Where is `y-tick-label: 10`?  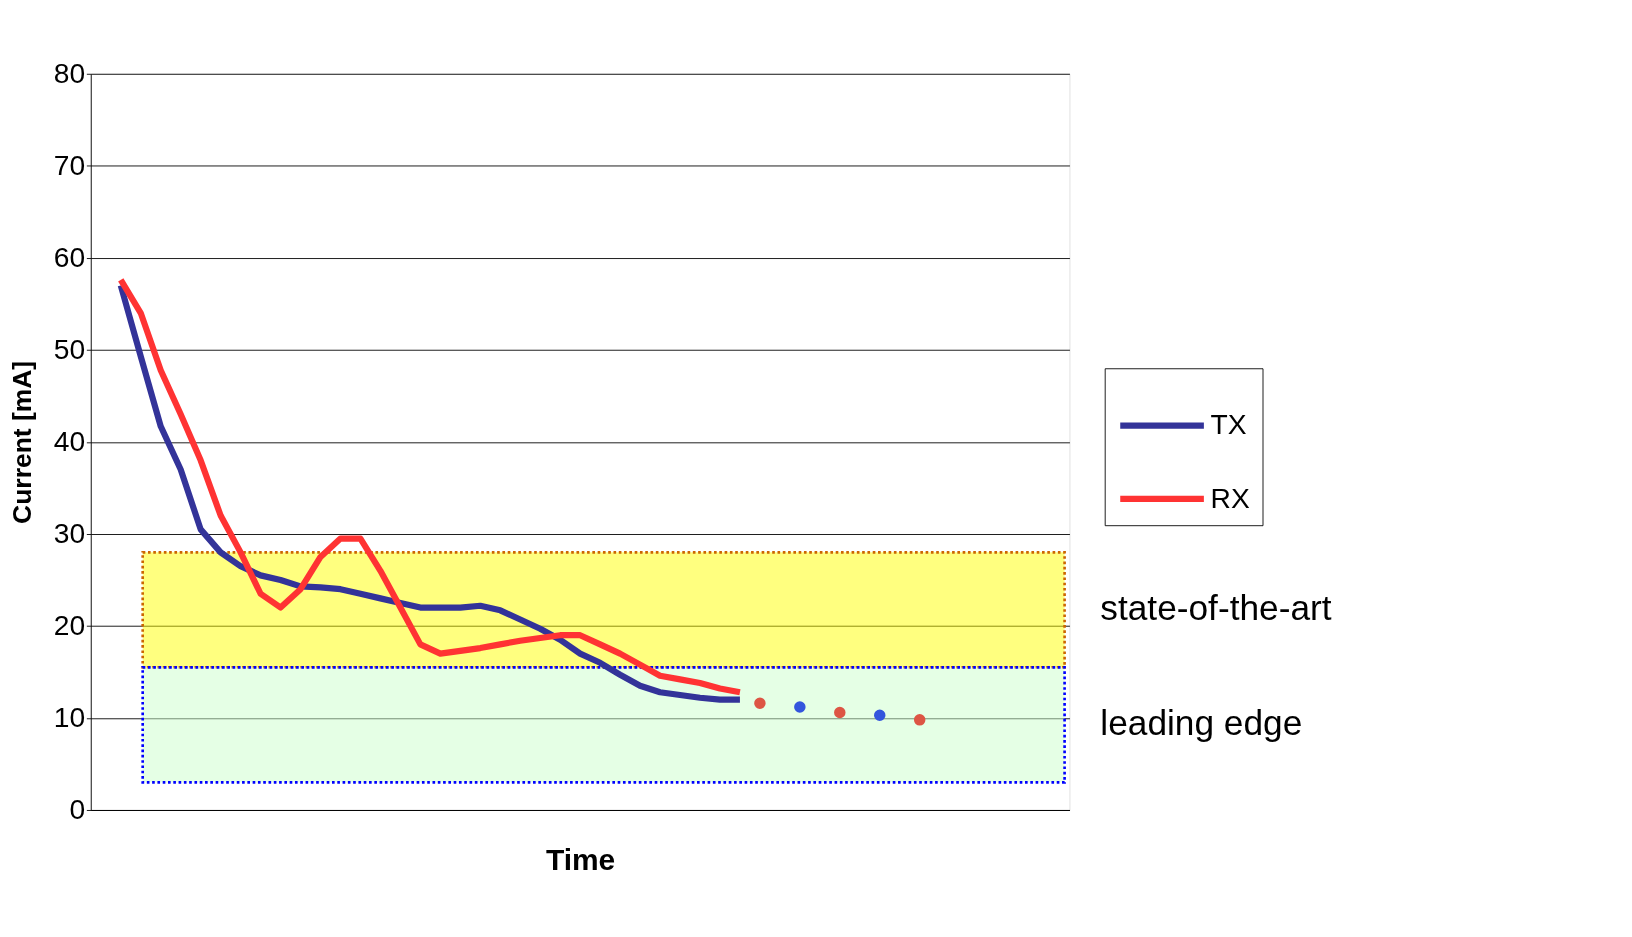 y-tick-label: 10 is located at coordinates (69, 717).